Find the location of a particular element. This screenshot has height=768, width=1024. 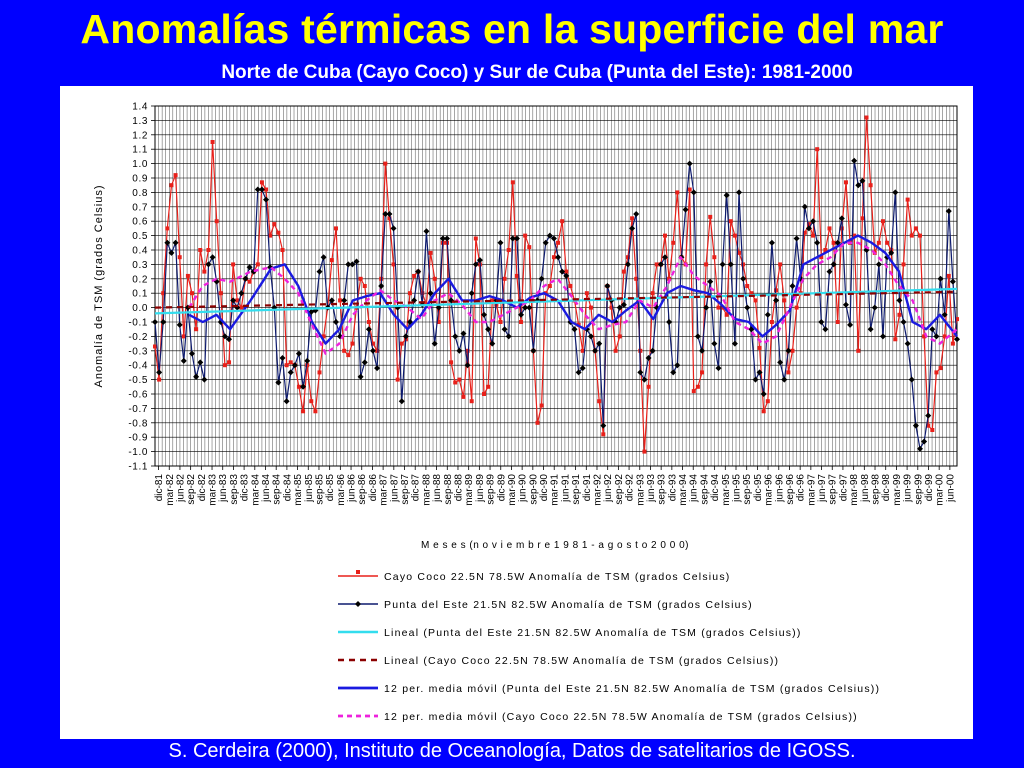

x-tick-label: jun-88 is located at coordinates (437, 488).